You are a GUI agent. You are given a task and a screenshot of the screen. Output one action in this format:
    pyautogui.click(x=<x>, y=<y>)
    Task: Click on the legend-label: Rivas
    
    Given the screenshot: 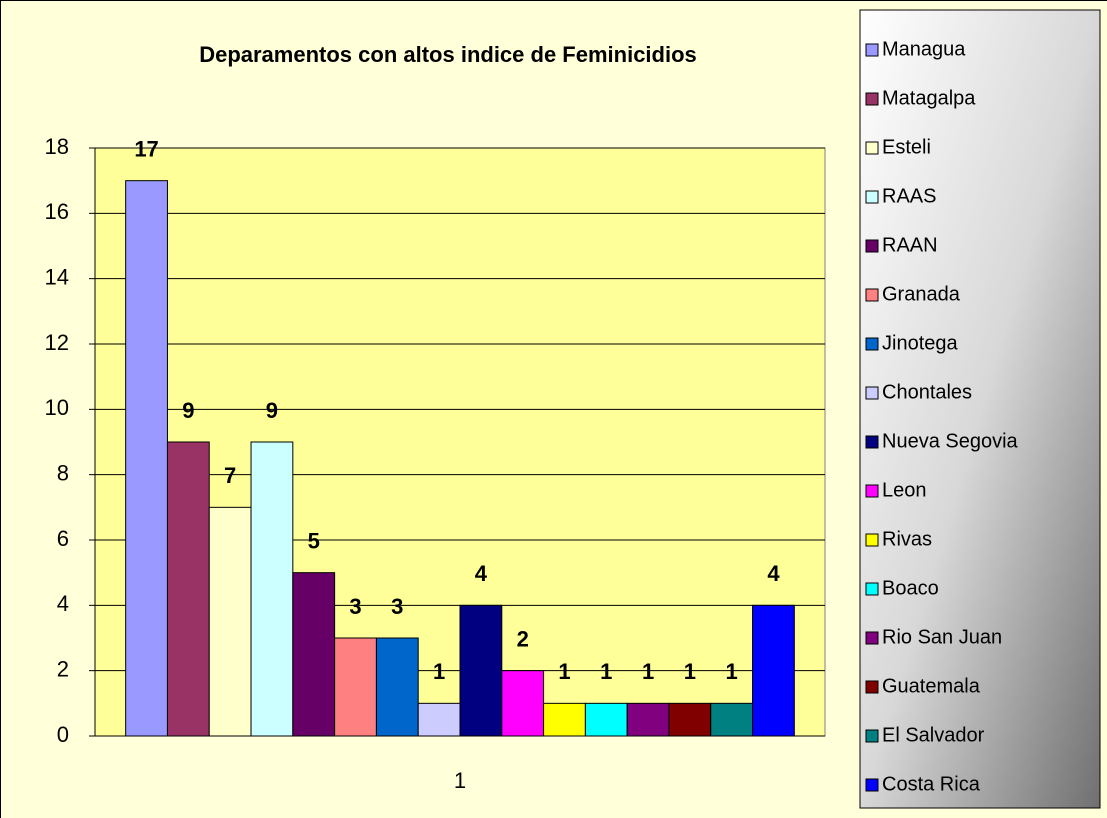 What is the action you would take?
    pyautogui.click(x=907, y=539)
    